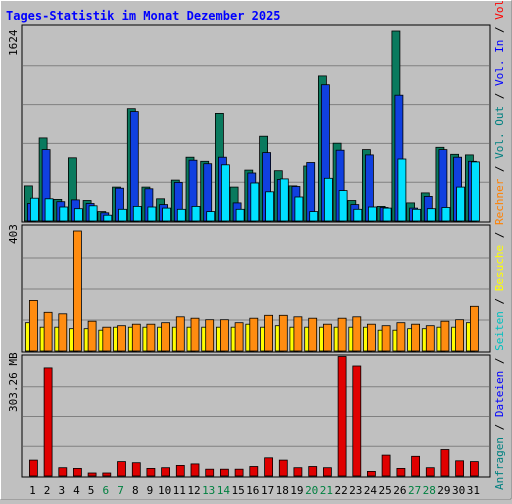  Describe the element at coordinates (371, 490) in the screenshot. I see `x-tick-label-day-24: 24` at that location.